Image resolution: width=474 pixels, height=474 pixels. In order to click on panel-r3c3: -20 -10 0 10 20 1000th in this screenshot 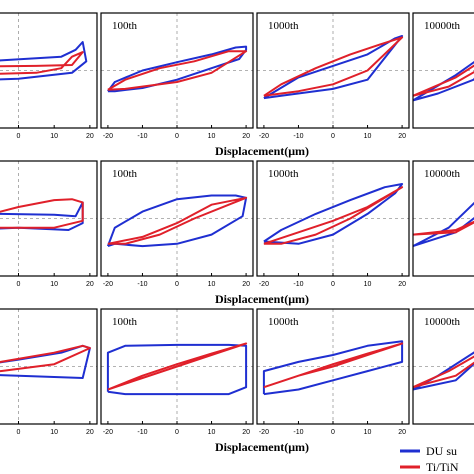, I will do `click(333, 372)`.